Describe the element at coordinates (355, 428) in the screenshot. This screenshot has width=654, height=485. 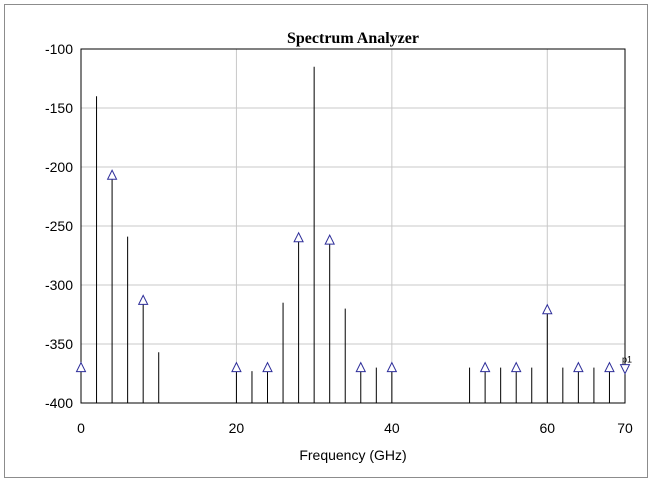
I see `x-axis-ticks: 0 20 40 60 70` at that location.